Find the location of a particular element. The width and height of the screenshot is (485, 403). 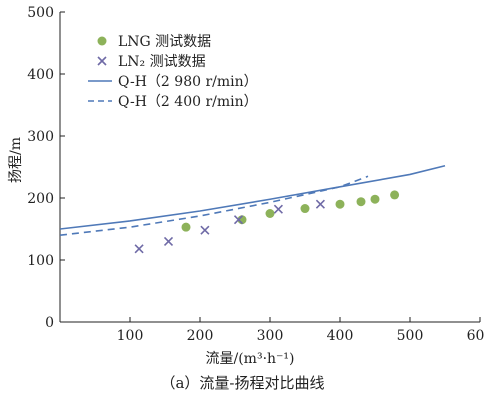

legend-label-1: LN₂ 测试数据 is located at coordinates (162, 62).